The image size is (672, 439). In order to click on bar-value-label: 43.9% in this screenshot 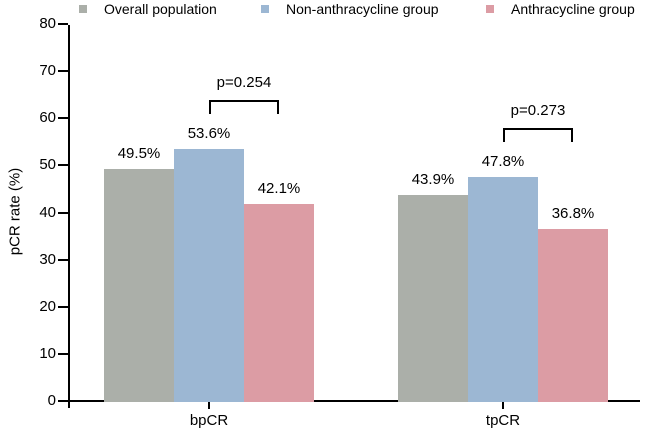, I will do `click(433, 180)`.